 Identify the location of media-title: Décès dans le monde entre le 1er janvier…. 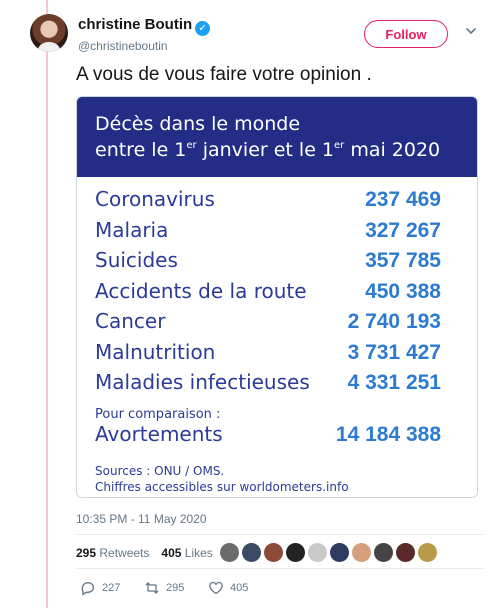
(277, 137).